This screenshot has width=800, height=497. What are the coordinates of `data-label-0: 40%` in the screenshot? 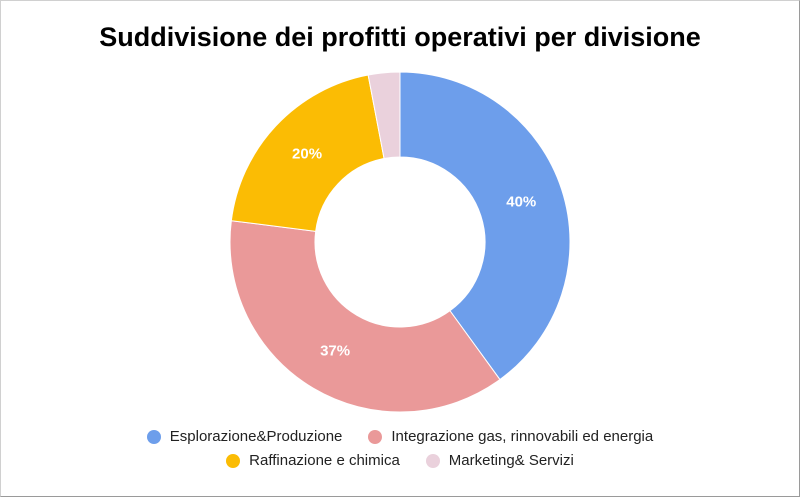 It's located at (521, 202).